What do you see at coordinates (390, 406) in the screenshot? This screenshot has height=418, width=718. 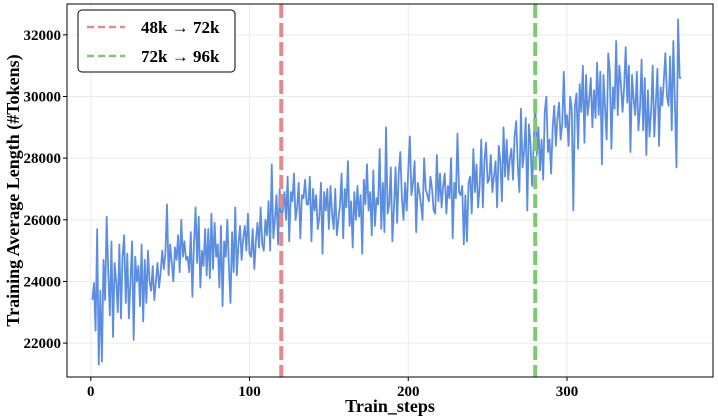 I see `x-axis-title: Train_steps` at bounding box center [390, 406].